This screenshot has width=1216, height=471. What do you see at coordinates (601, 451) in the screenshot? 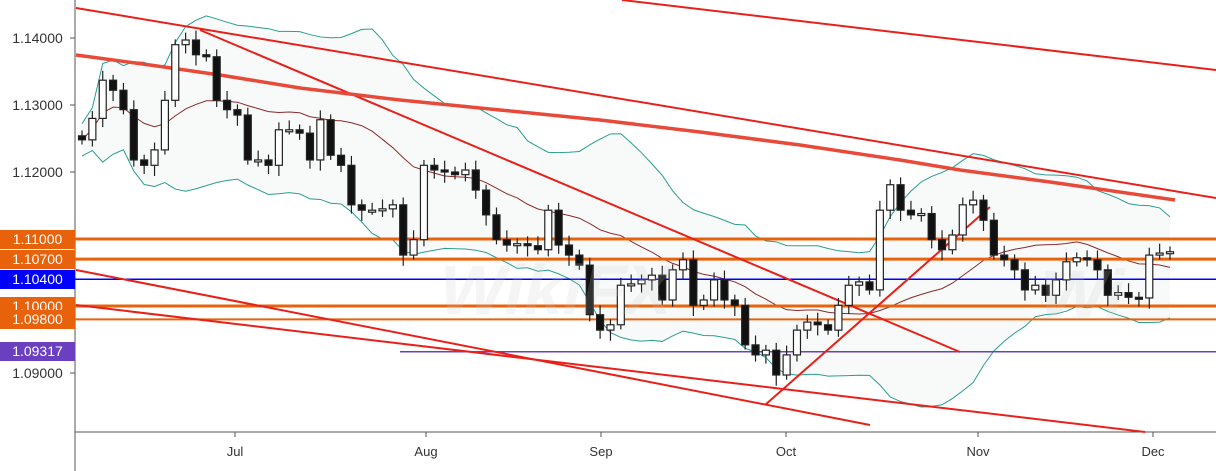
I see `x-tick-label: Sep` at bounding box center [601, 451].